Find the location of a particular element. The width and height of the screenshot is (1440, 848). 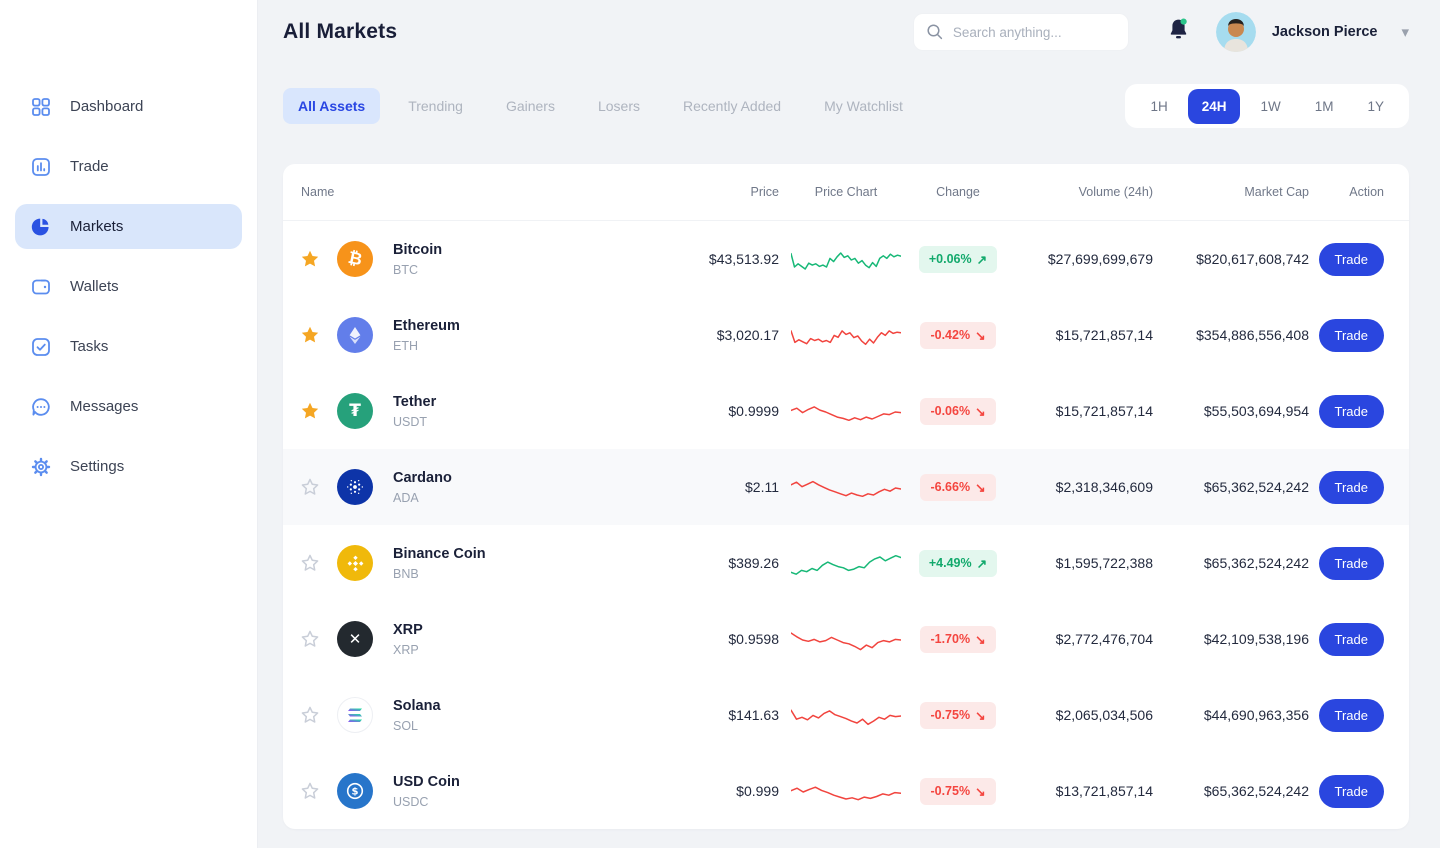

avatar is located at coordinates (1235, 32).